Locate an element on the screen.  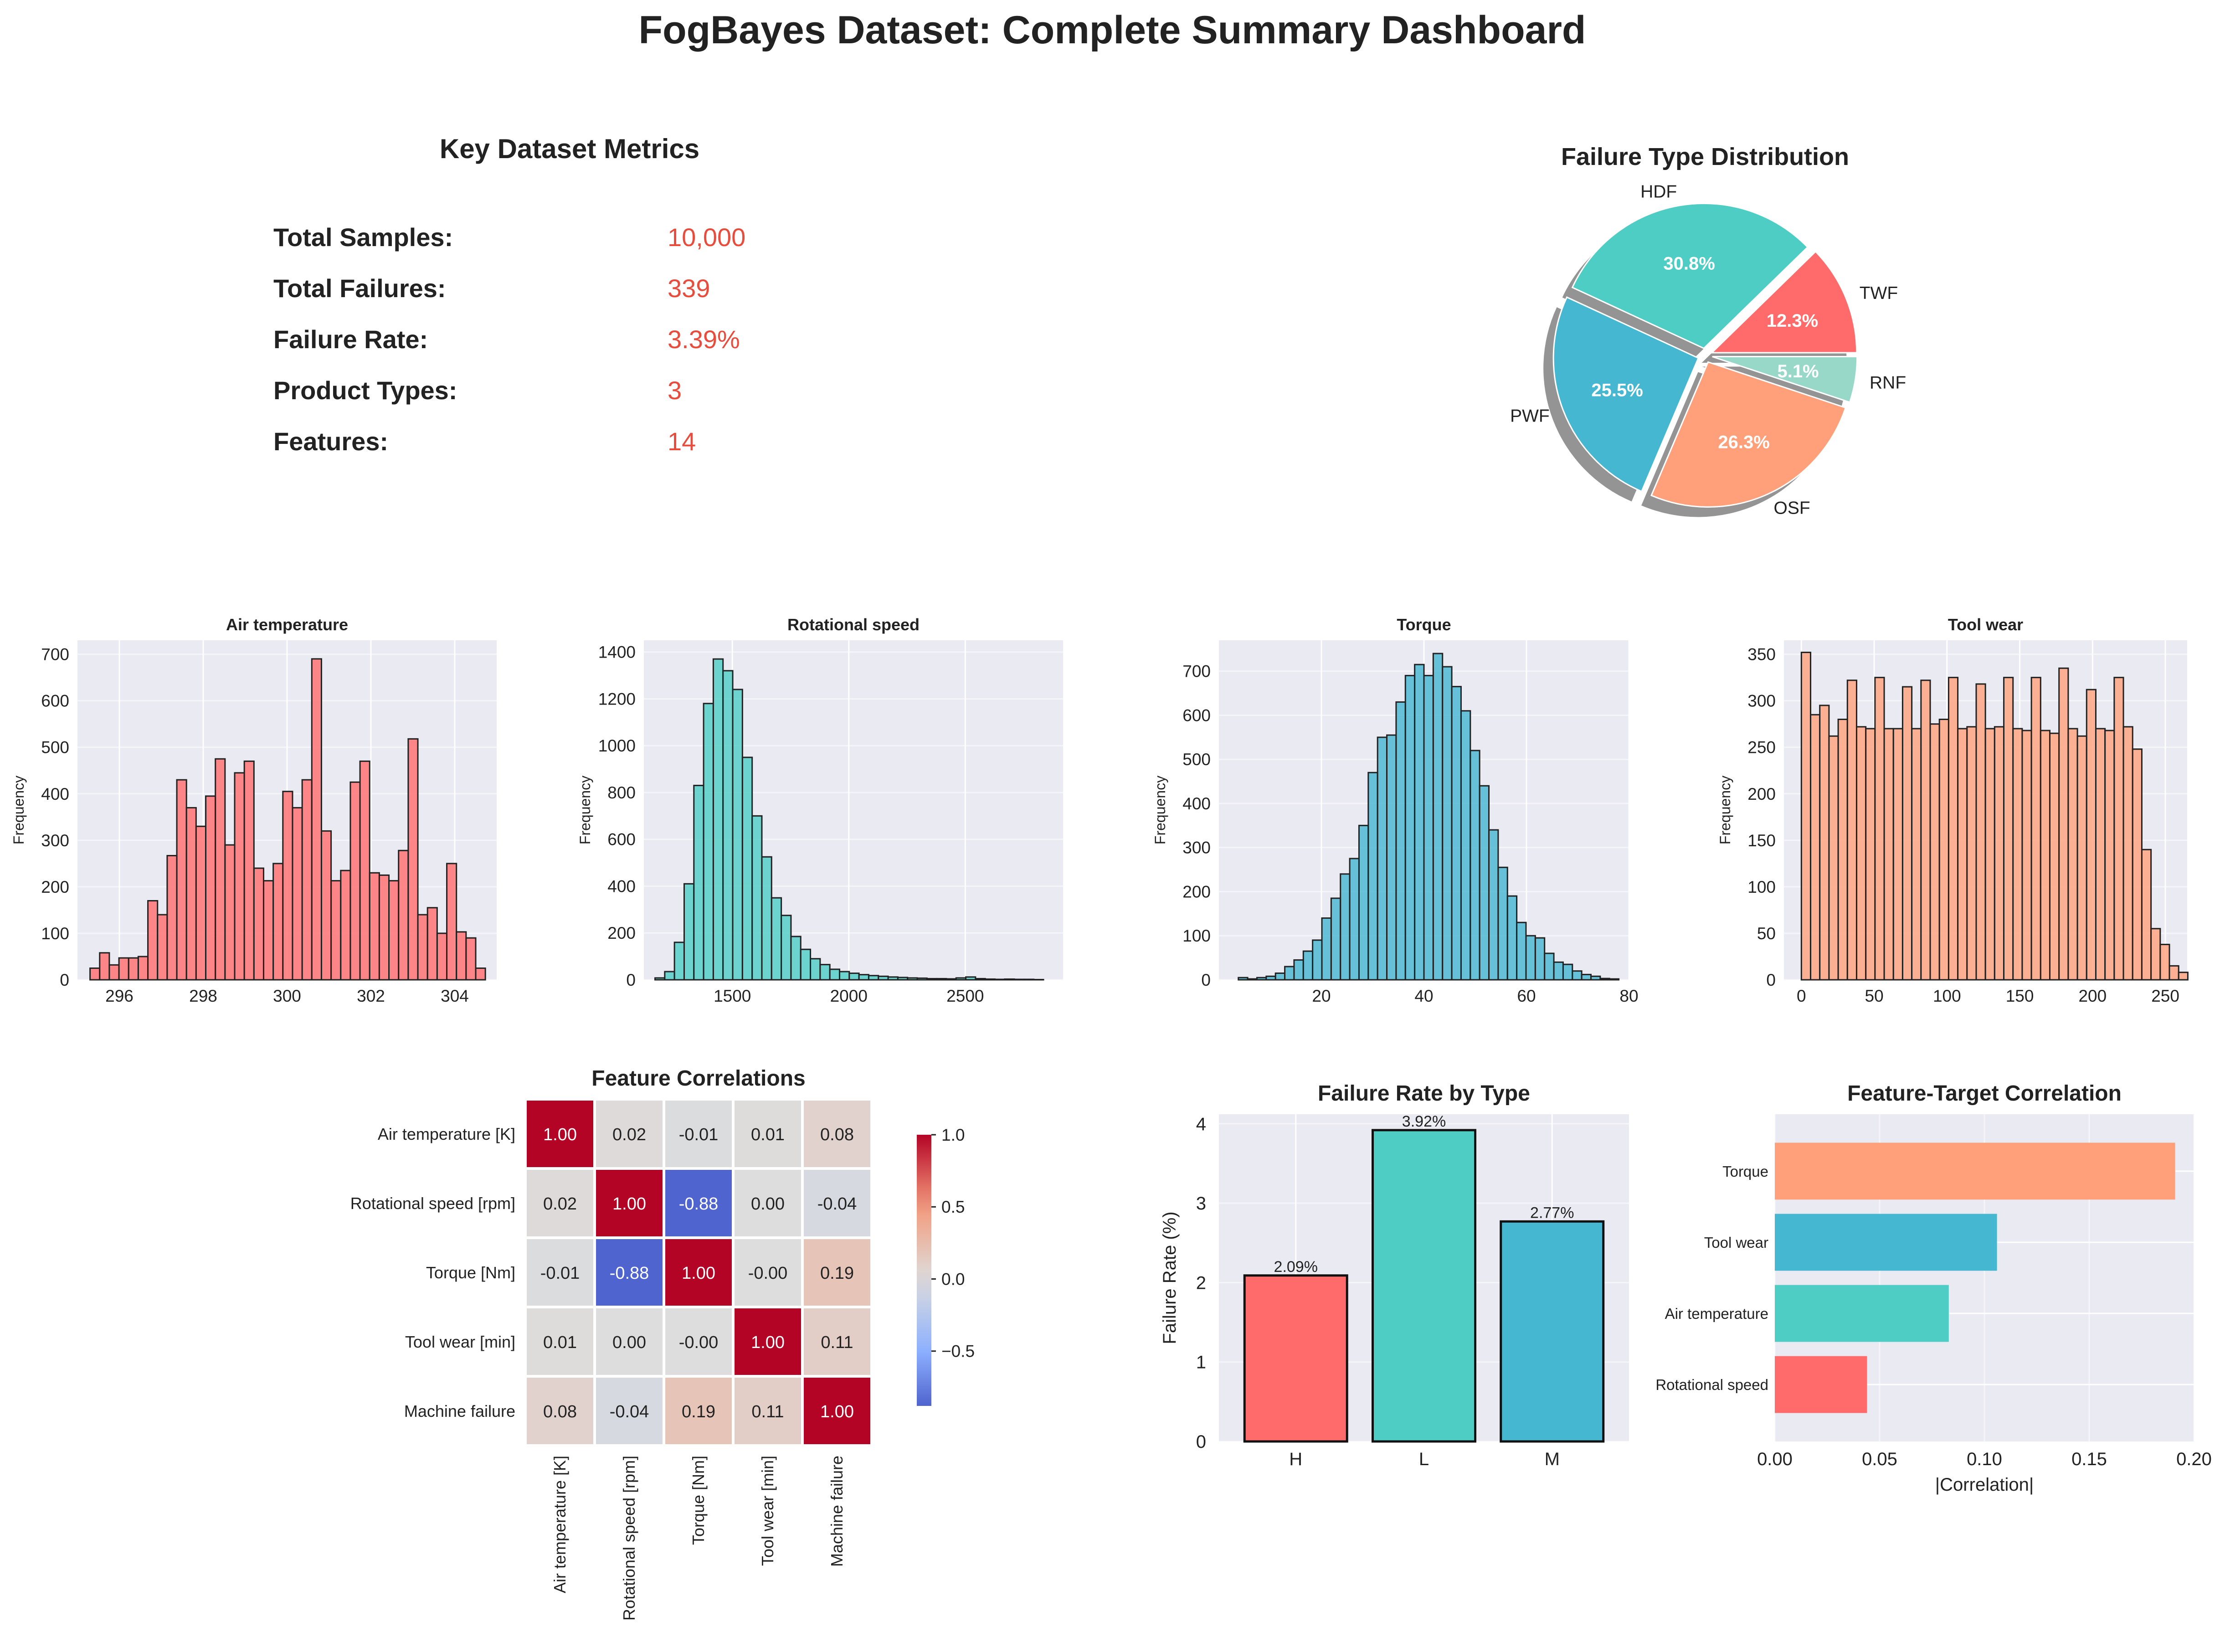
heatmap-cell-value: -0.00 is located at coordinates (699, 1342).